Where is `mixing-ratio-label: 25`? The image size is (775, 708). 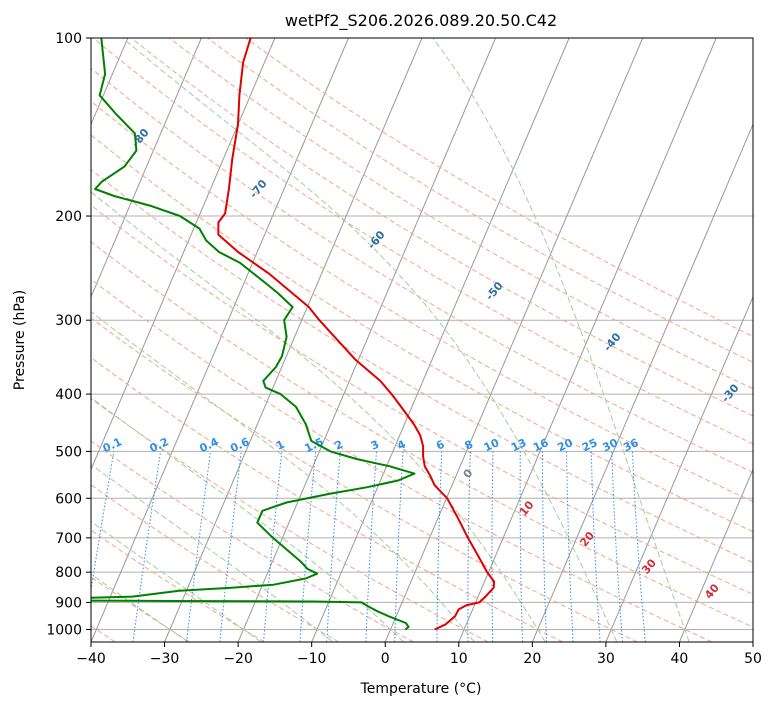 mixing-ratio-label: 25 is located at coordinates (589, 445).